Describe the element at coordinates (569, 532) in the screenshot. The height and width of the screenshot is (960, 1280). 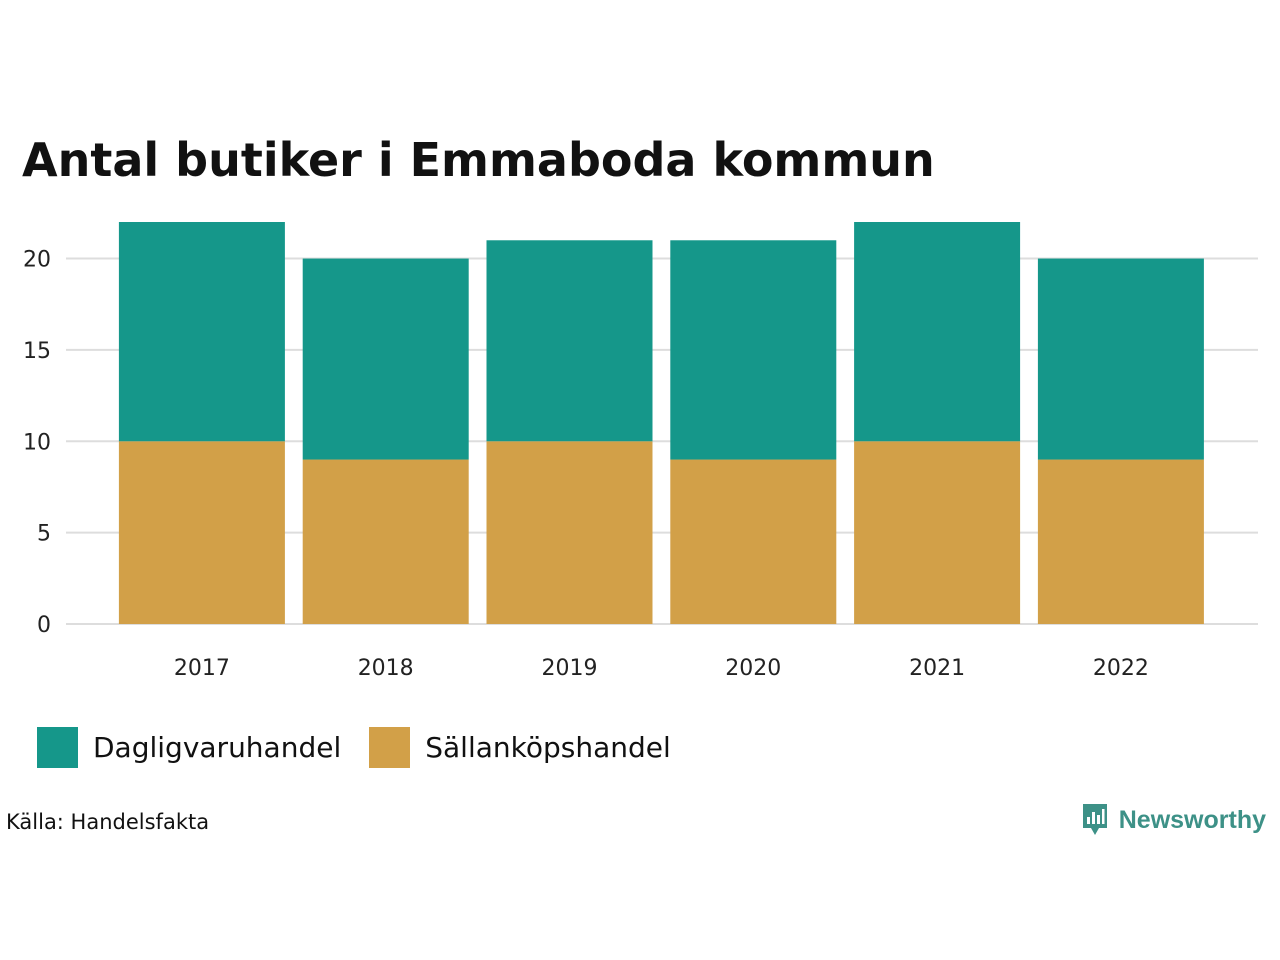
I see `bar-sallankopshandel-2019` at that location.